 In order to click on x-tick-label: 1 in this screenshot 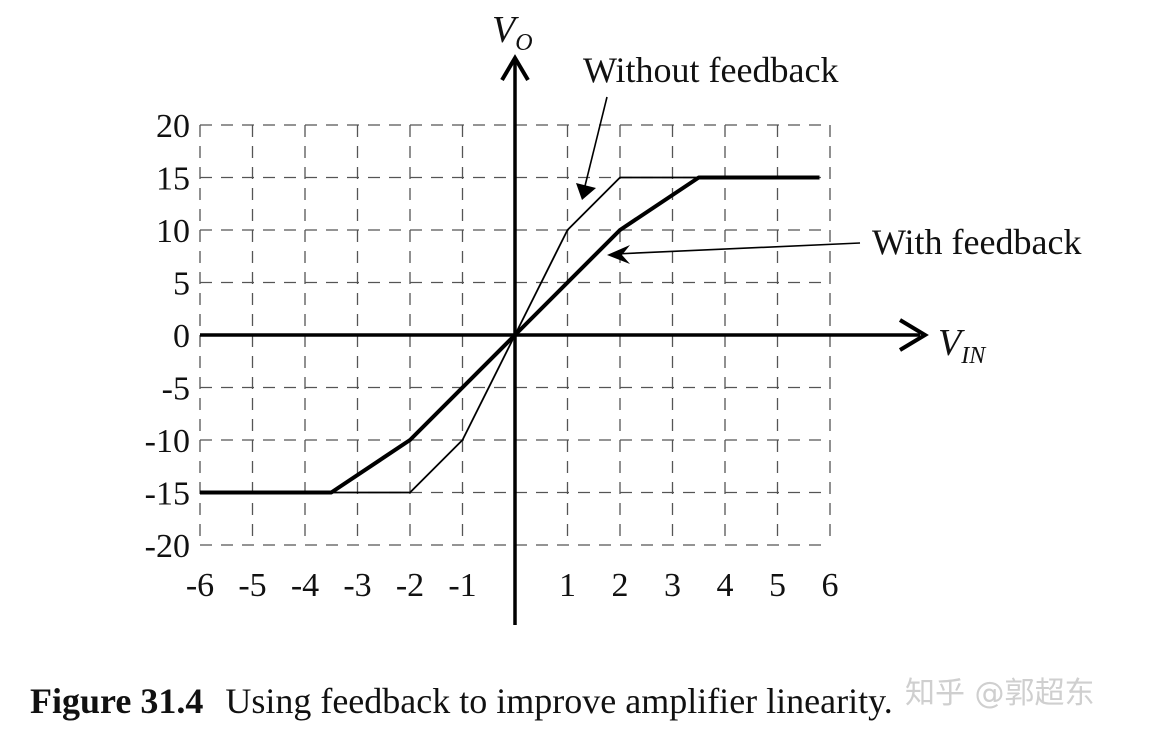, I will do `click(567, 585)`.